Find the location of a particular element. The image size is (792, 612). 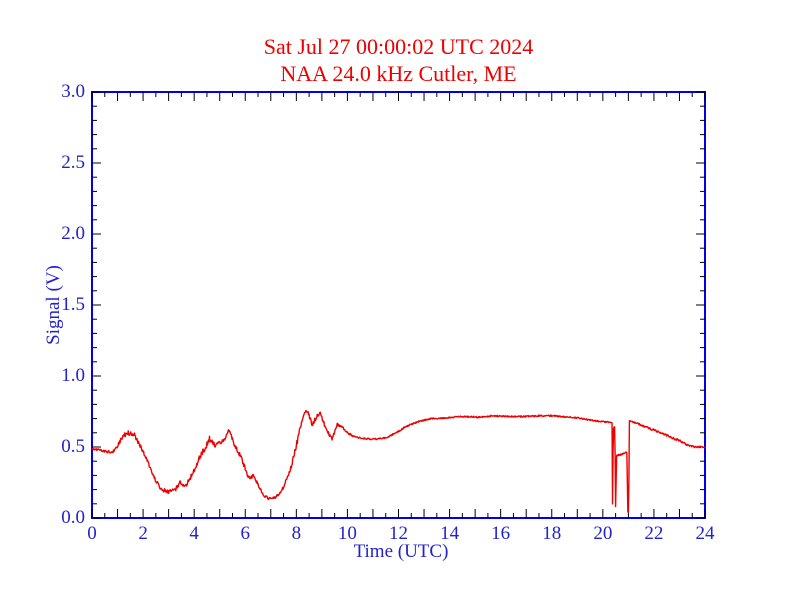

x-tick-label: 6 is located at coordinates (245, 533).